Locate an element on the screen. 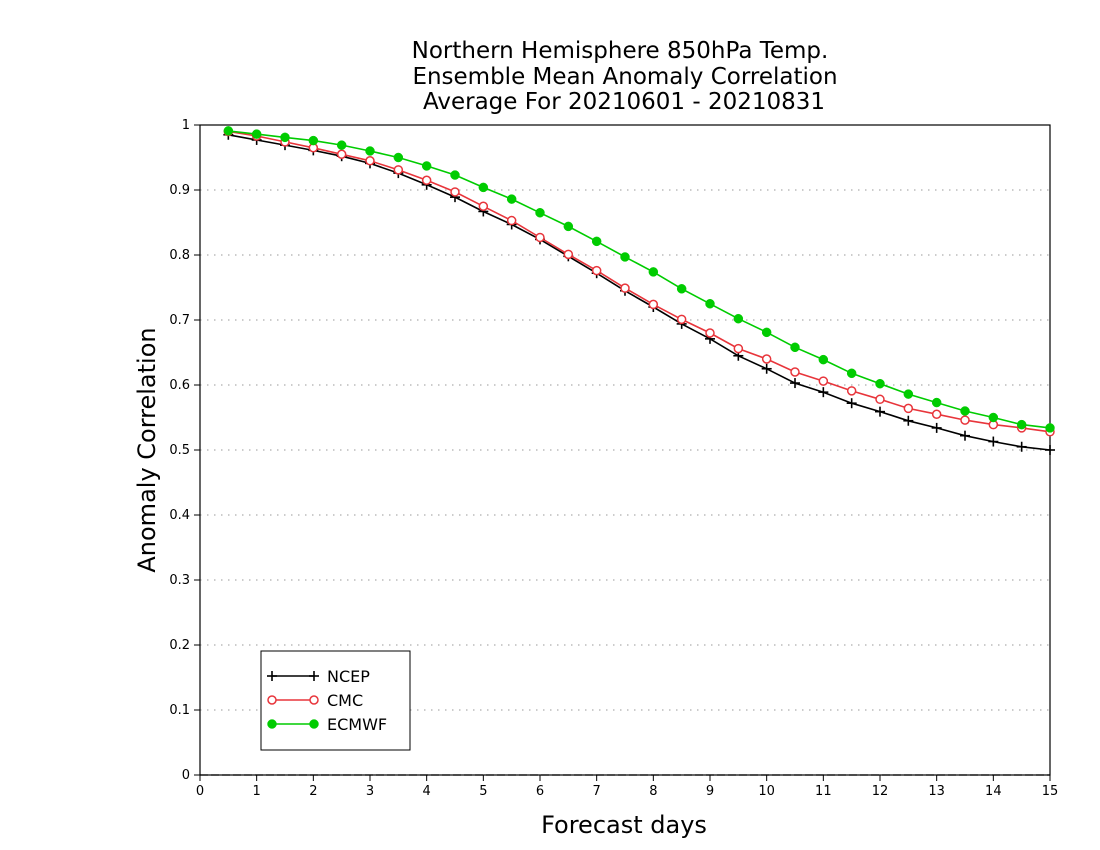  y-tick-label: 0.1 is located at coordinates (179, 710).